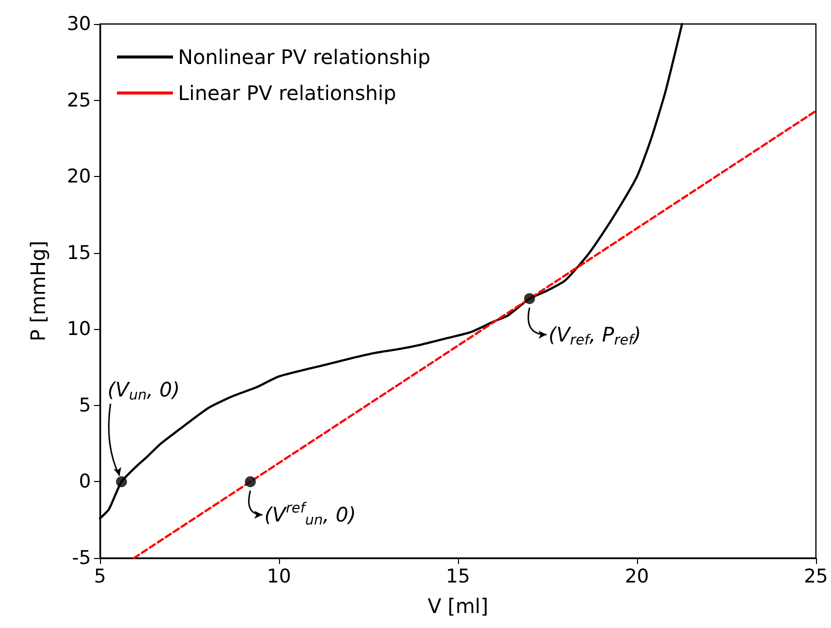 The height and width of the screenshot is (628, 831). What do you see at coordinates (78, 24) in the screenshot?
I see `y-tick-label: 30` at bounding box center [78, 24].